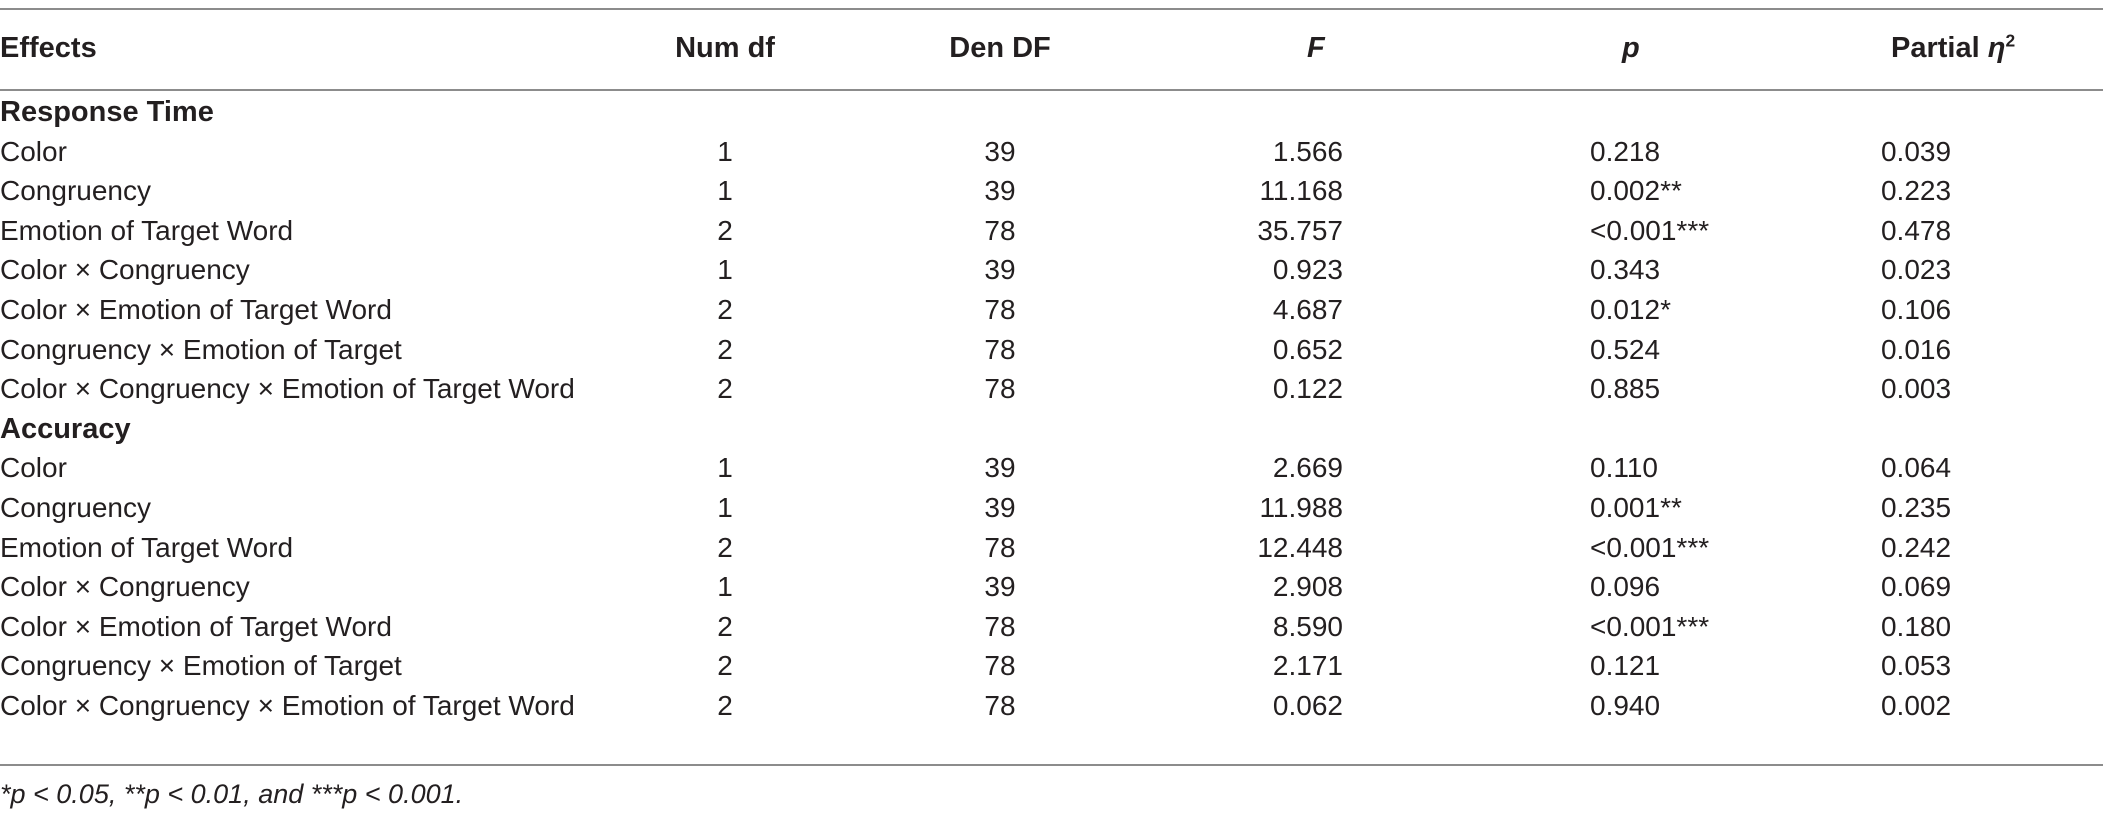 This screenshot has width=2103, height=826. I want to click on table-top-rule, so click(1051, 9).